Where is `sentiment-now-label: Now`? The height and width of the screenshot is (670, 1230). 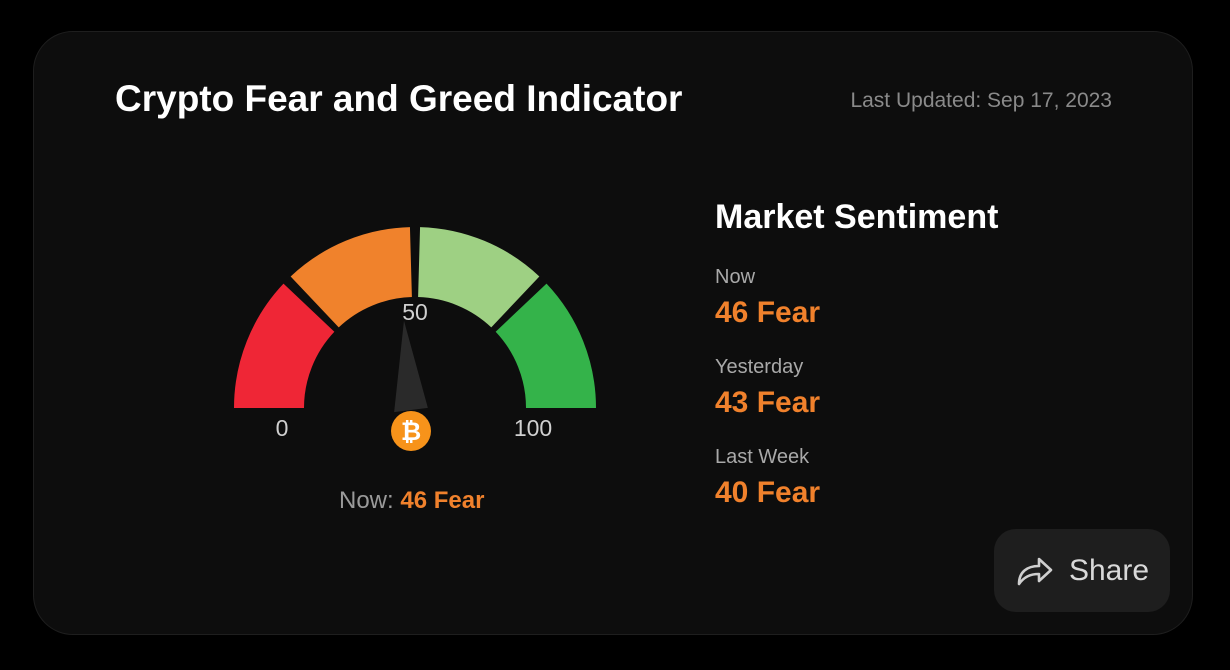 sentiment-now-label: Now is located at coordinates (735, 277).